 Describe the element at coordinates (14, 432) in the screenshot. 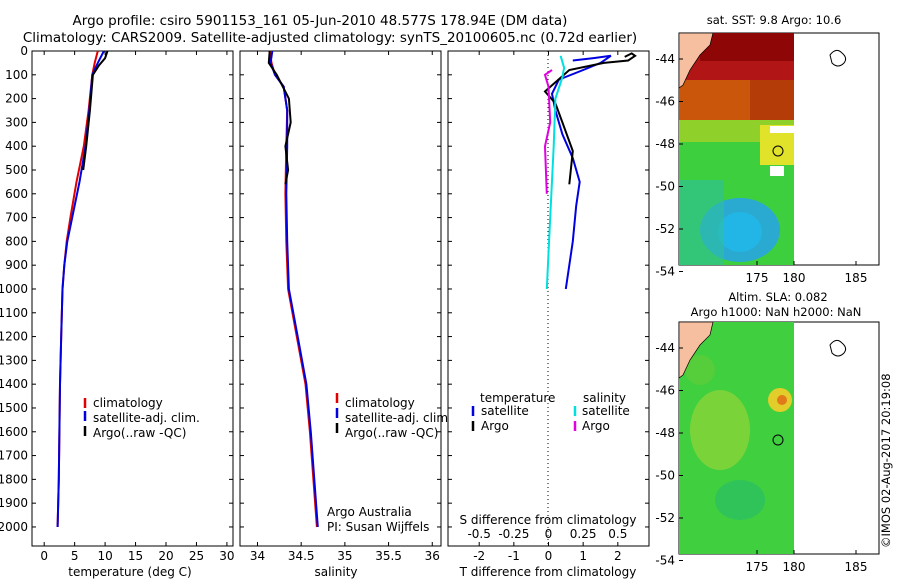

I see `y-tick-label: 1600` at that location.